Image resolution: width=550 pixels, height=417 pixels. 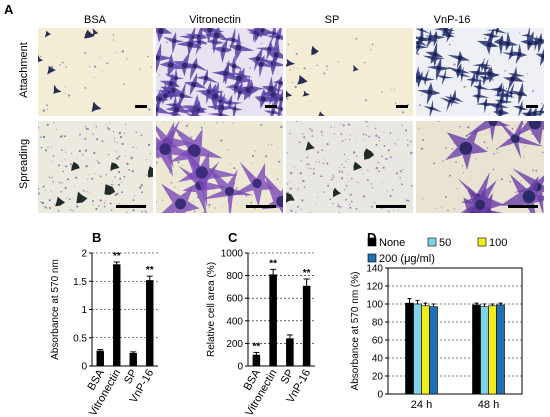 I want to click on panel-a-label: A, so click(x=9, y=9).